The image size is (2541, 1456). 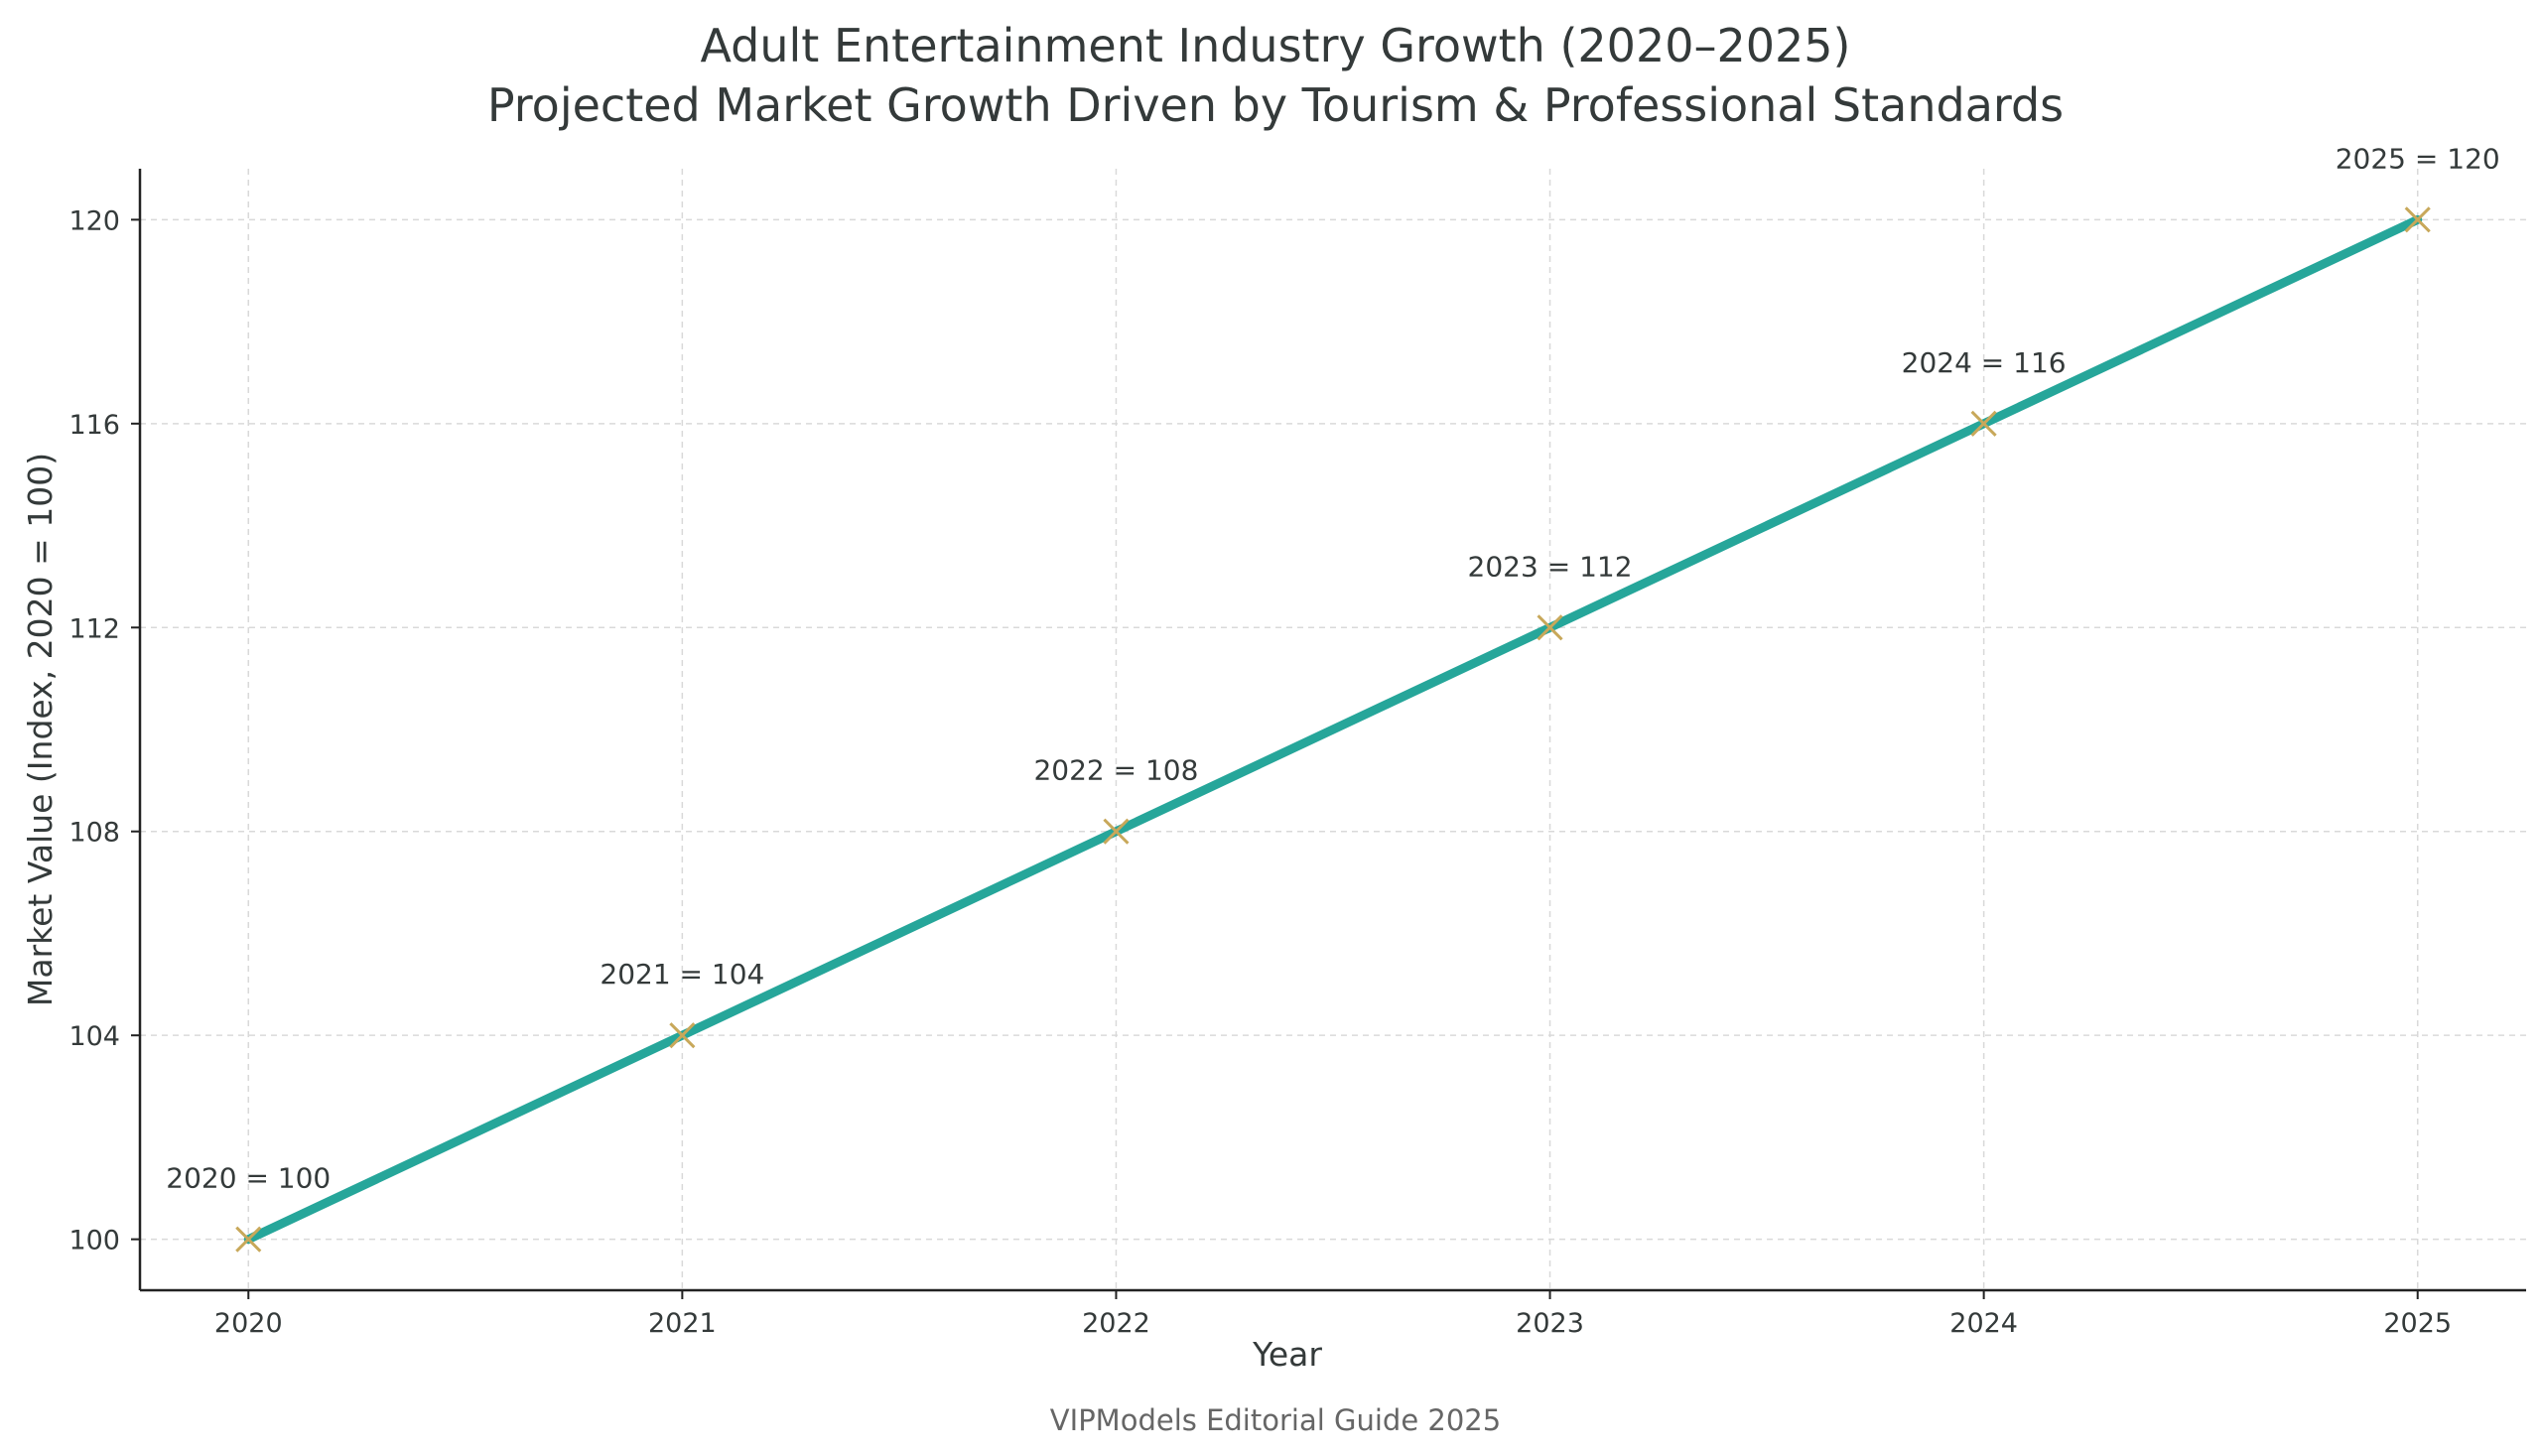 What do you see at coordinates (682, 1323) in the screenshot?
I see `x-tick-label: 2021` at bounding box center [682, 1323].